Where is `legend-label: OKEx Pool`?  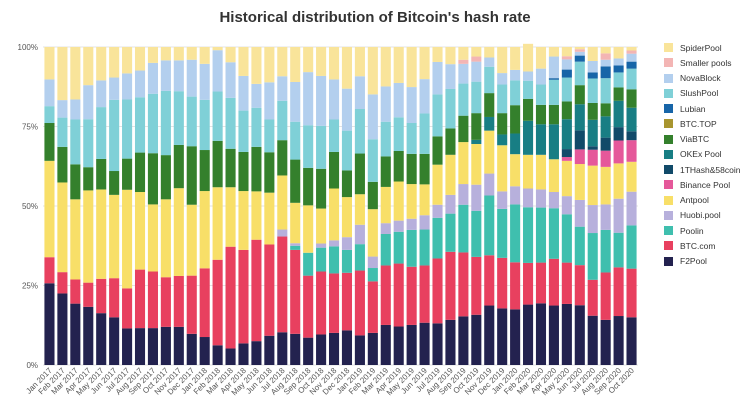 legend-label: OKEx Pool is located at coordinates (701, 154).